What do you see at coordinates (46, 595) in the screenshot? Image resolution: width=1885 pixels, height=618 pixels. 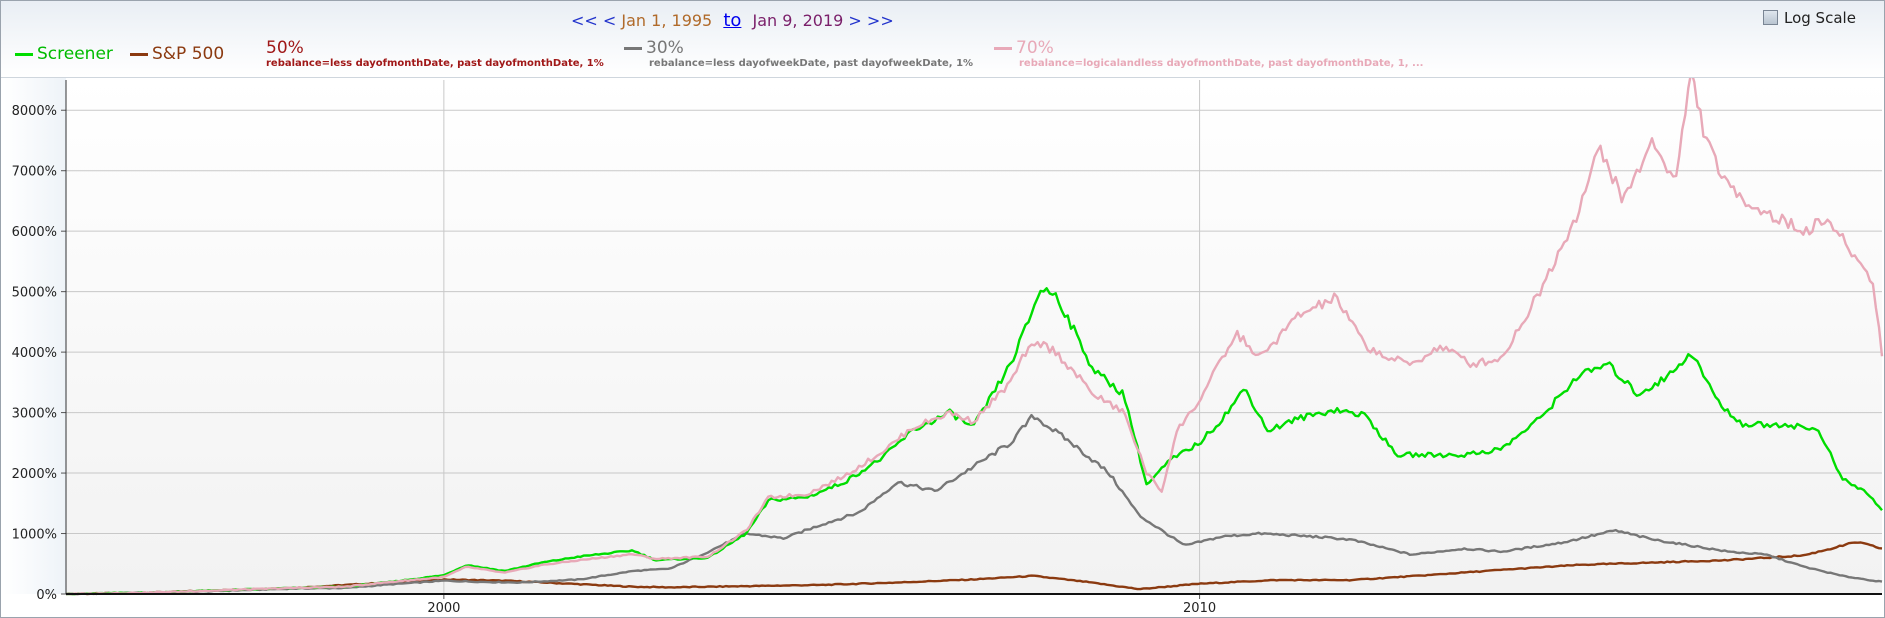 I see `y-tick-label: 0%` at bounding box center [46, 595].